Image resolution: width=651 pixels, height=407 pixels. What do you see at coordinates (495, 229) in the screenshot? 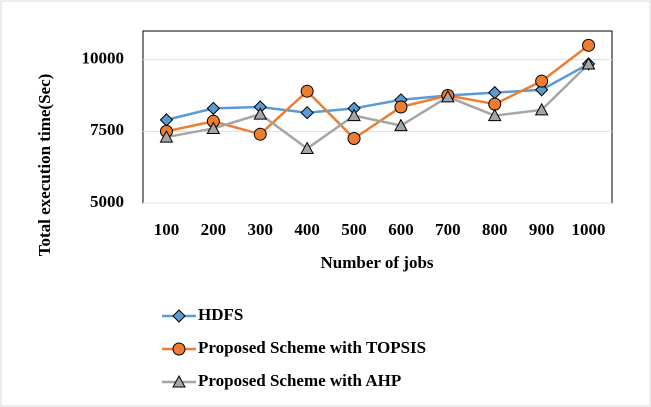
I see `x-tick-label: 800` at bounding box center [495, 229].